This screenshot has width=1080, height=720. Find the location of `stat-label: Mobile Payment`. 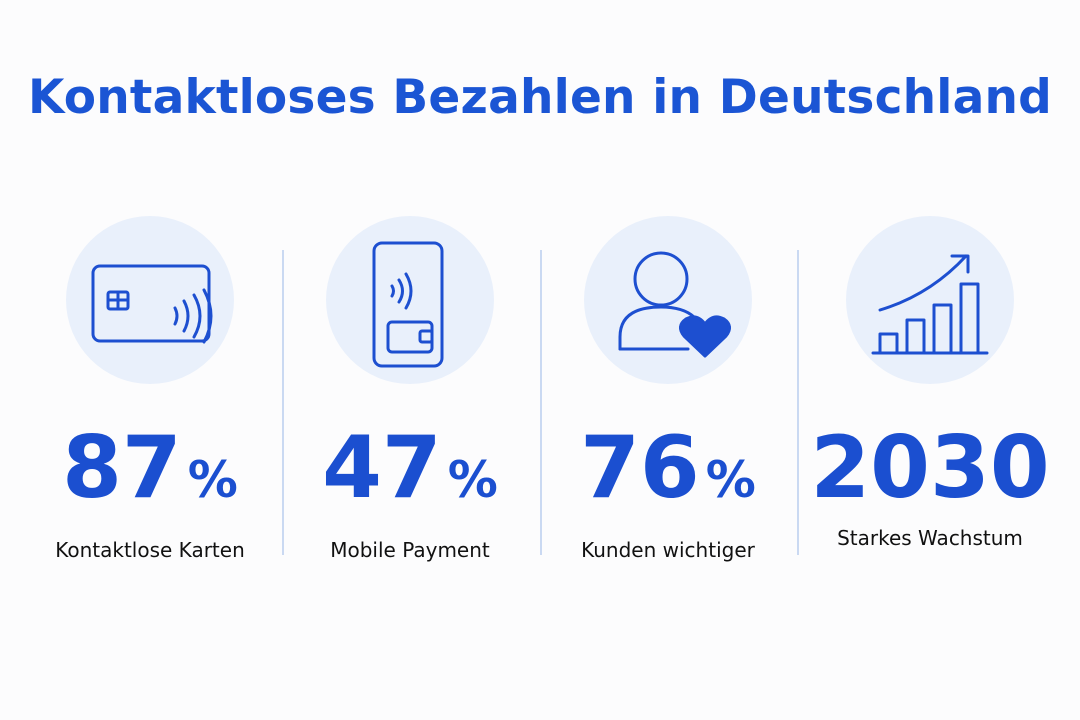

stat-label: Mobile Payment is located at coordinates (410, 550).